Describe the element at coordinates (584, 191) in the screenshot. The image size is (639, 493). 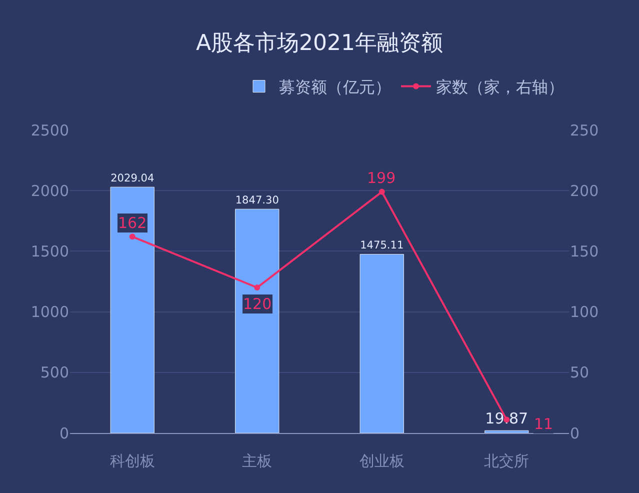
I see `y2-tick-label: 200` at that location.